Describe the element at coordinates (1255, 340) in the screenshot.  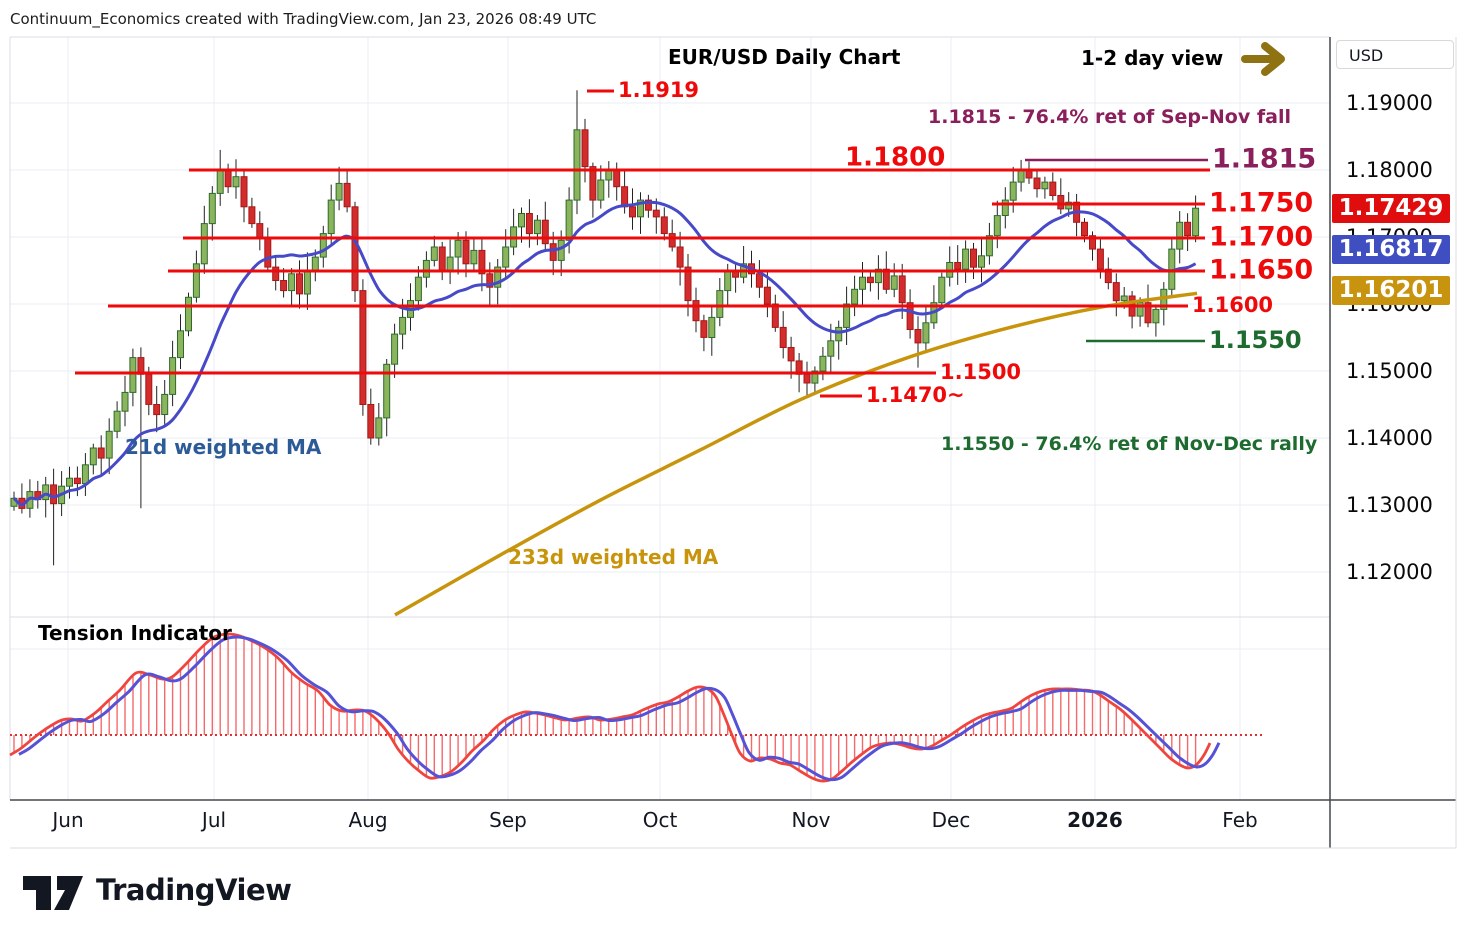
I see `level-label-1.1550: 1.1550` at that location.